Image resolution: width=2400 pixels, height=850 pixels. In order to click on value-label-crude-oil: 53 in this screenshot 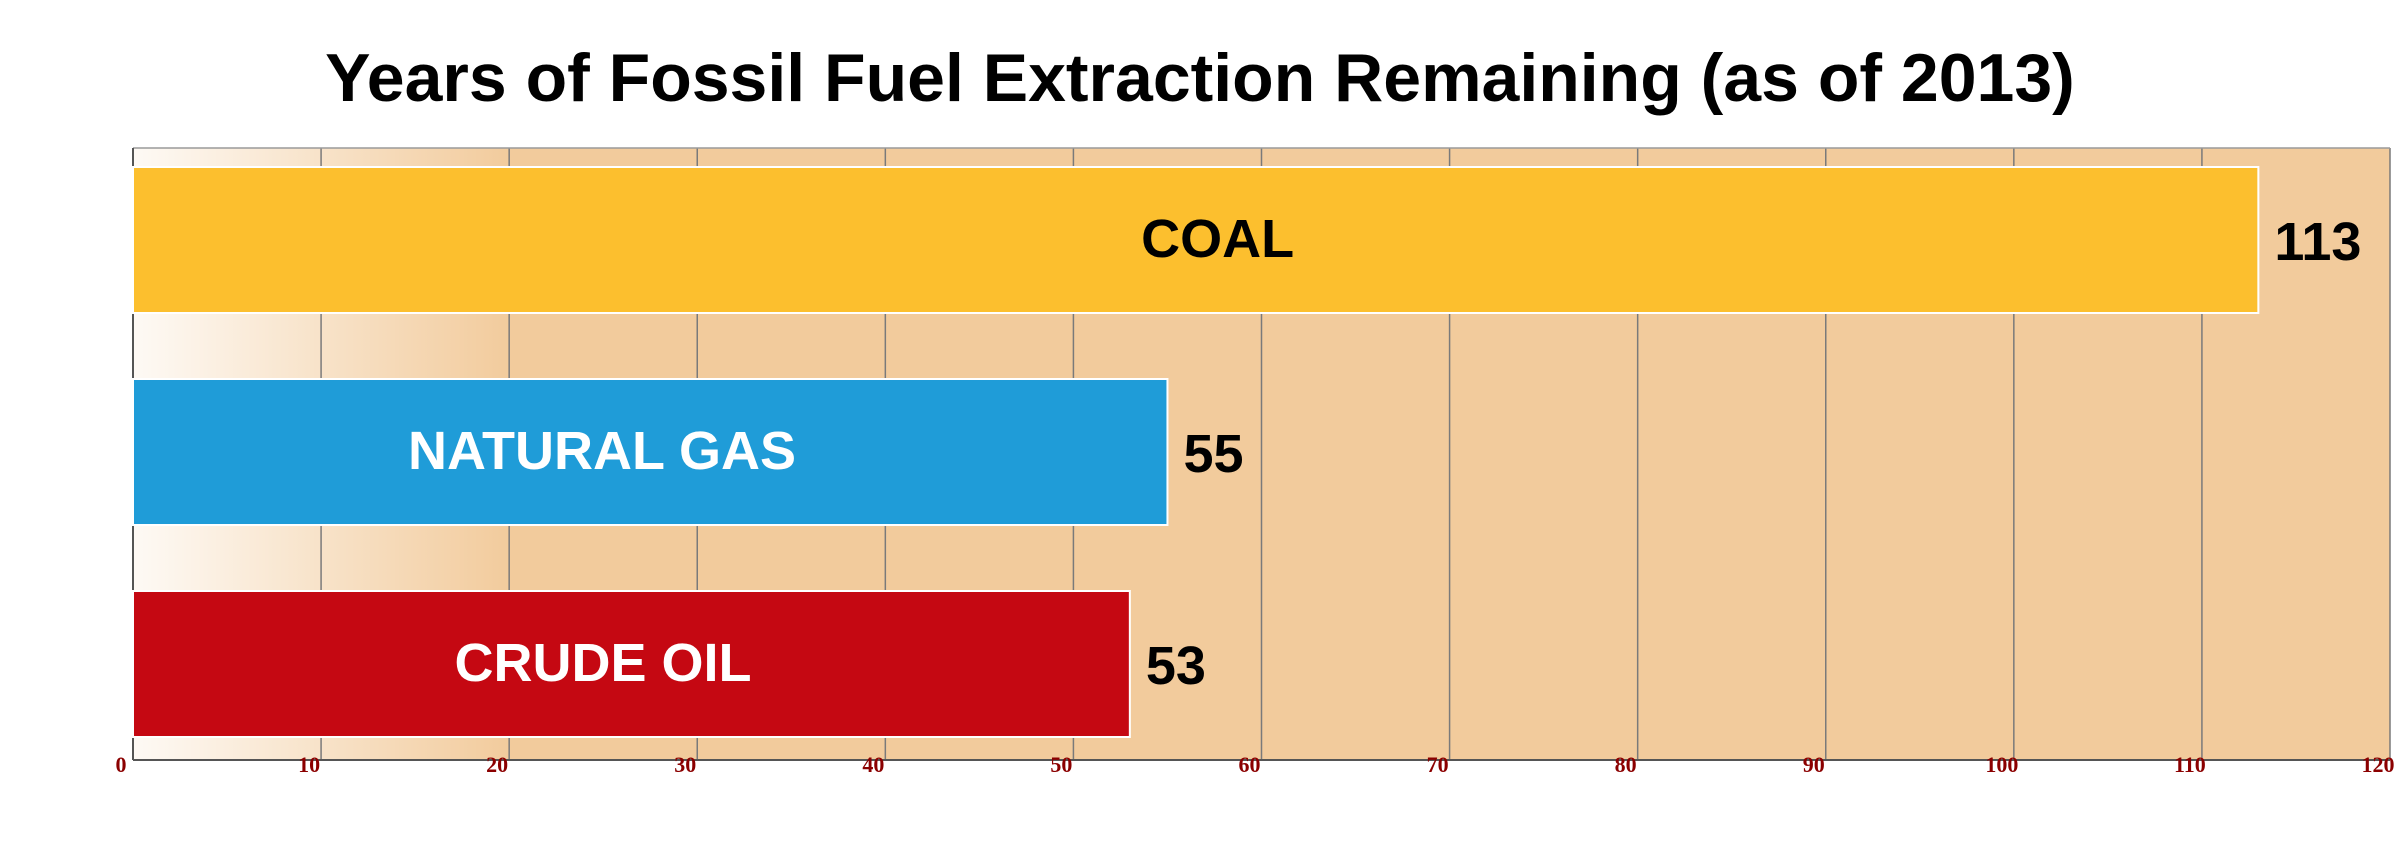, I will do `click(1176, 666)`.